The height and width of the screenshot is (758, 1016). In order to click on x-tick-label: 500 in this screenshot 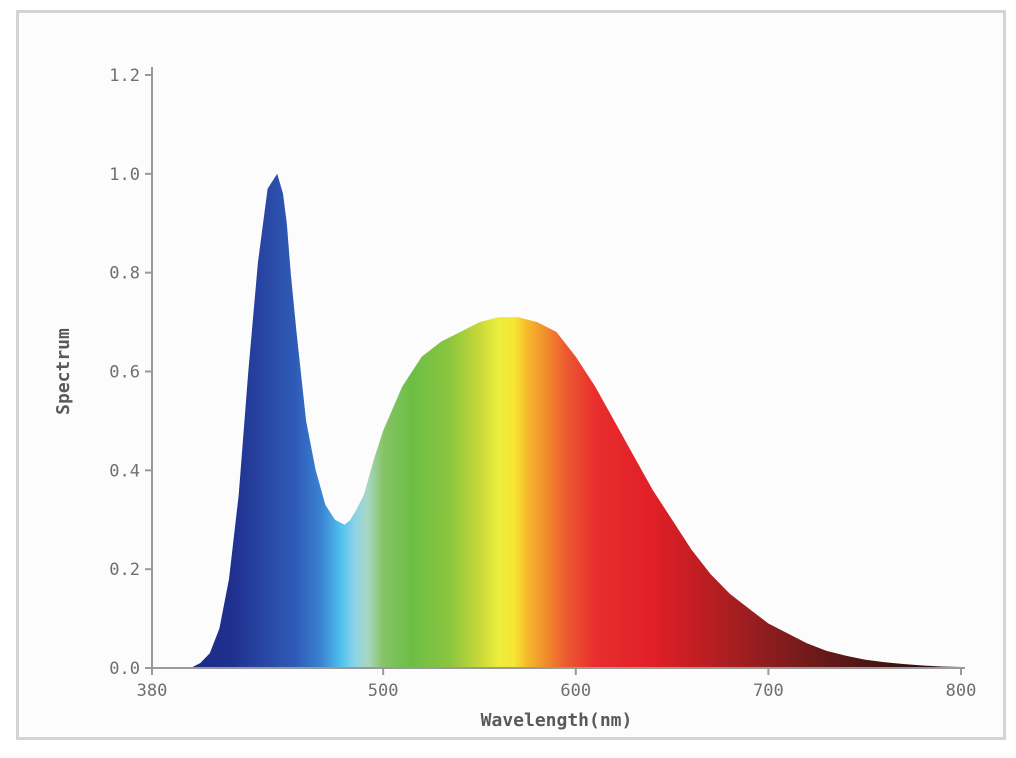, I will do `click(383, 691)`.